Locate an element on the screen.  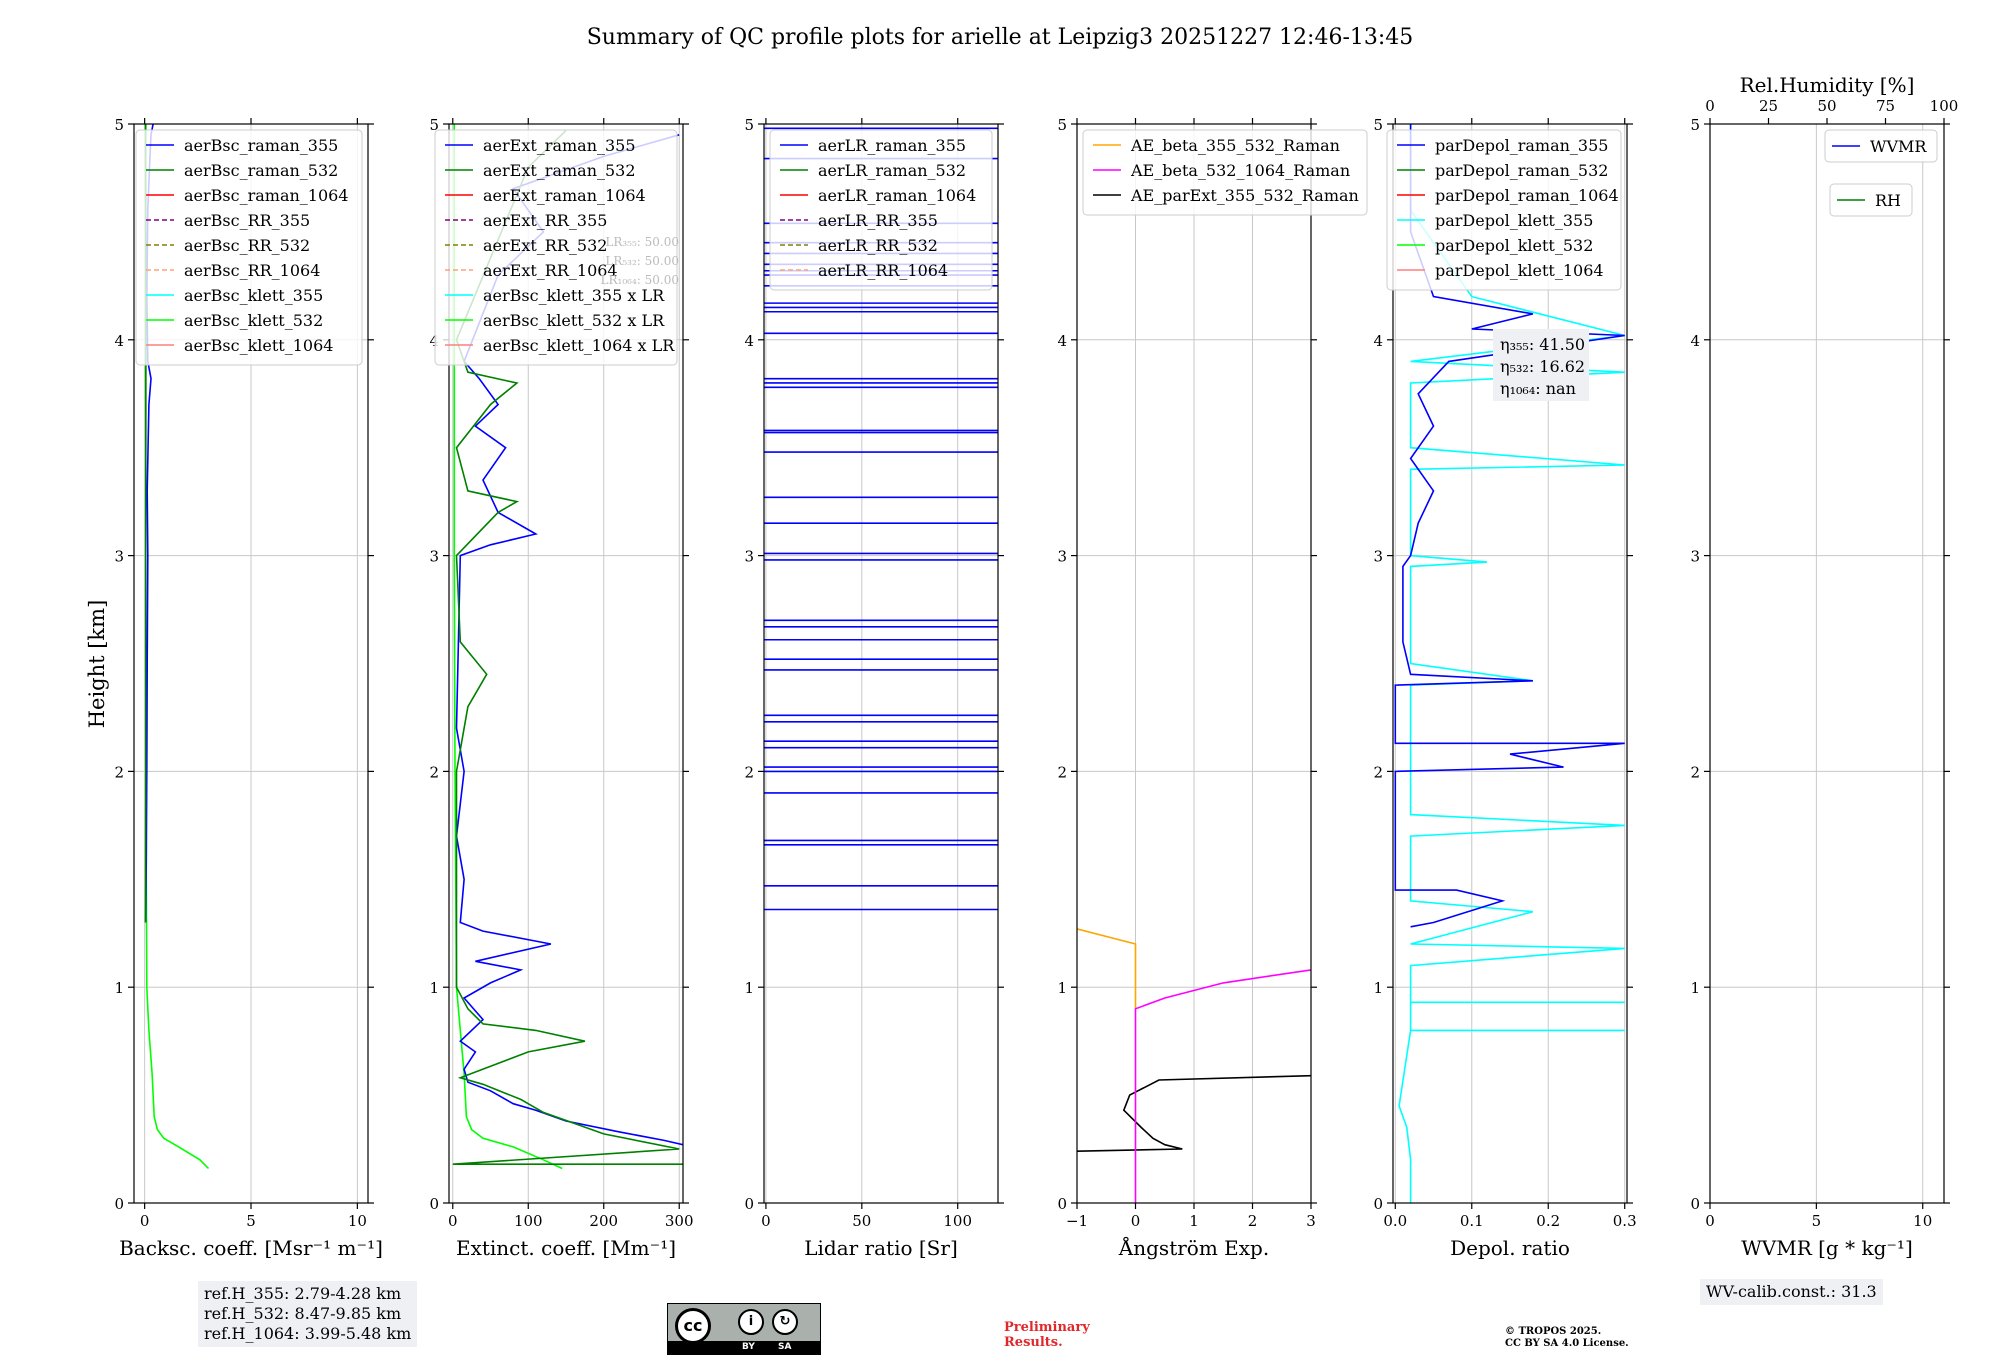
x-tick-label: 0.1 is located at coordinates (1472, 1221).